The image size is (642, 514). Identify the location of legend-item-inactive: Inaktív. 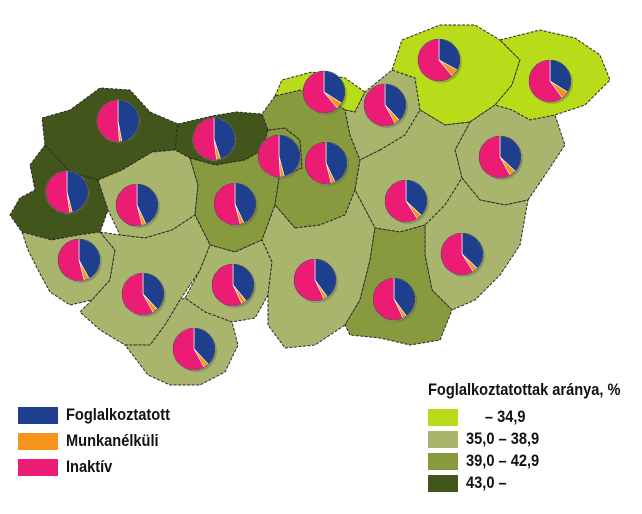
(102, 467).